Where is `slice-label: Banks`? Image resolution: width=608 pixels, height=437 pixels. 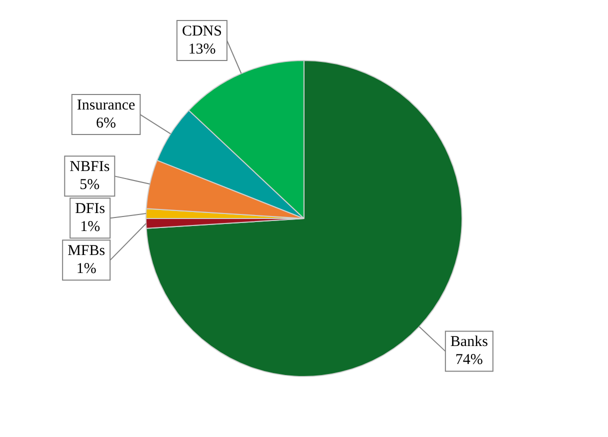 slice-label: Banks is located at coordinates (469, 342).